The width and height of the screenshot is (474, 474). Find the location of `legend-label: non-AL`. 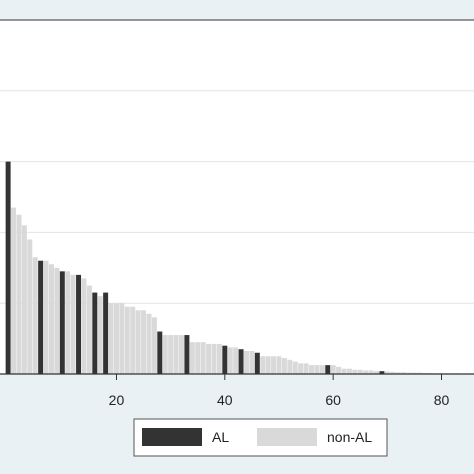

legend-label: non-AL is located at coordinates (349, 437).